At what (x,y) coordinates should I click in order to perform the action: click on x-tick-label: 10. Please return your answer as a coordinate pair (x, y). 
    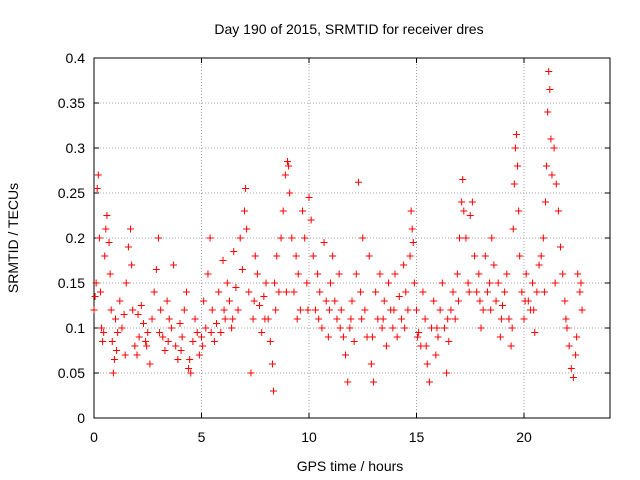
    Looking at the image, I should click on (309, 437).